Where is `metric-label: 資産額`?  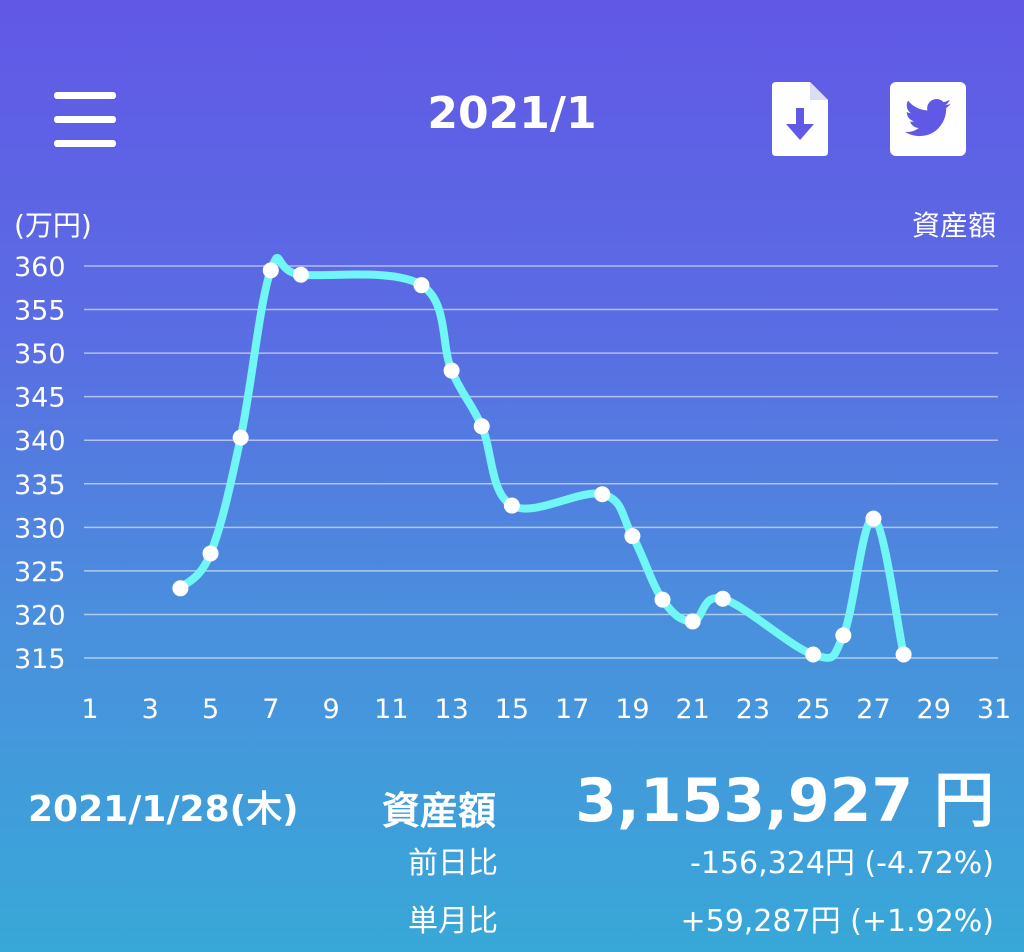
metric-label: 資産額 is located at coordinates (439, 811).